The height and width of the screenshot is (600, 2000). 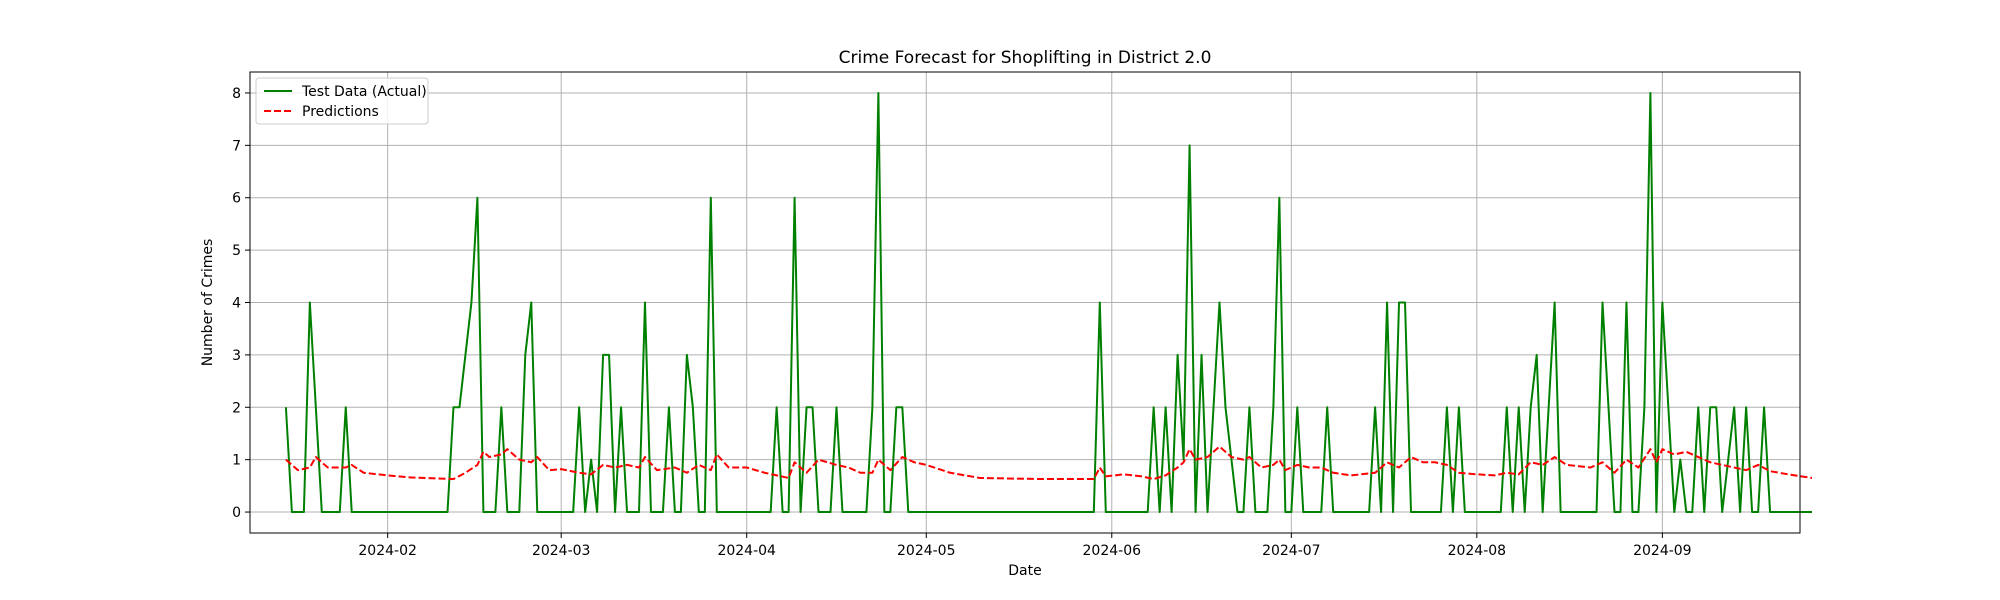 What do you see at coordinates (1477, 551) in the screenshot?
I see `x-tick-label: 2024-08` at bounding box center [1477, 551].